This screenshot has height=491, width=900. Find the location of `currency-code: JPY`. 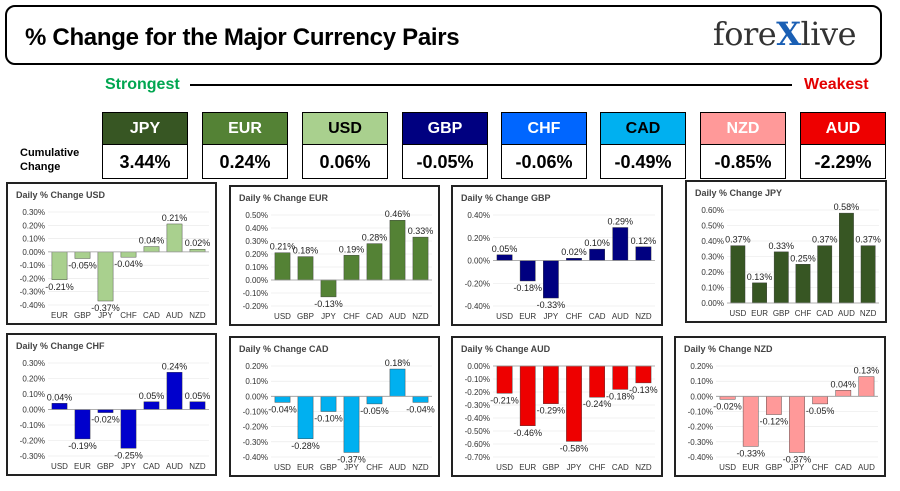

currency-code: JPY is located at coordinates (145, 129).